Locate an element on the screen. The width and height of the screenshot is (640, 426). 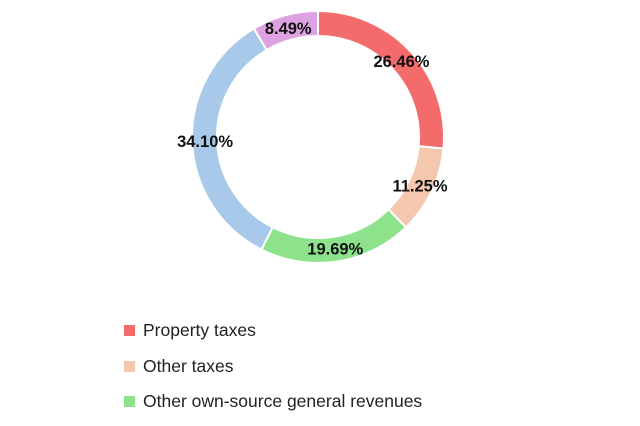
legend-item-other-own-source: Other own-source general revenues is located at coordinates (273, 402).